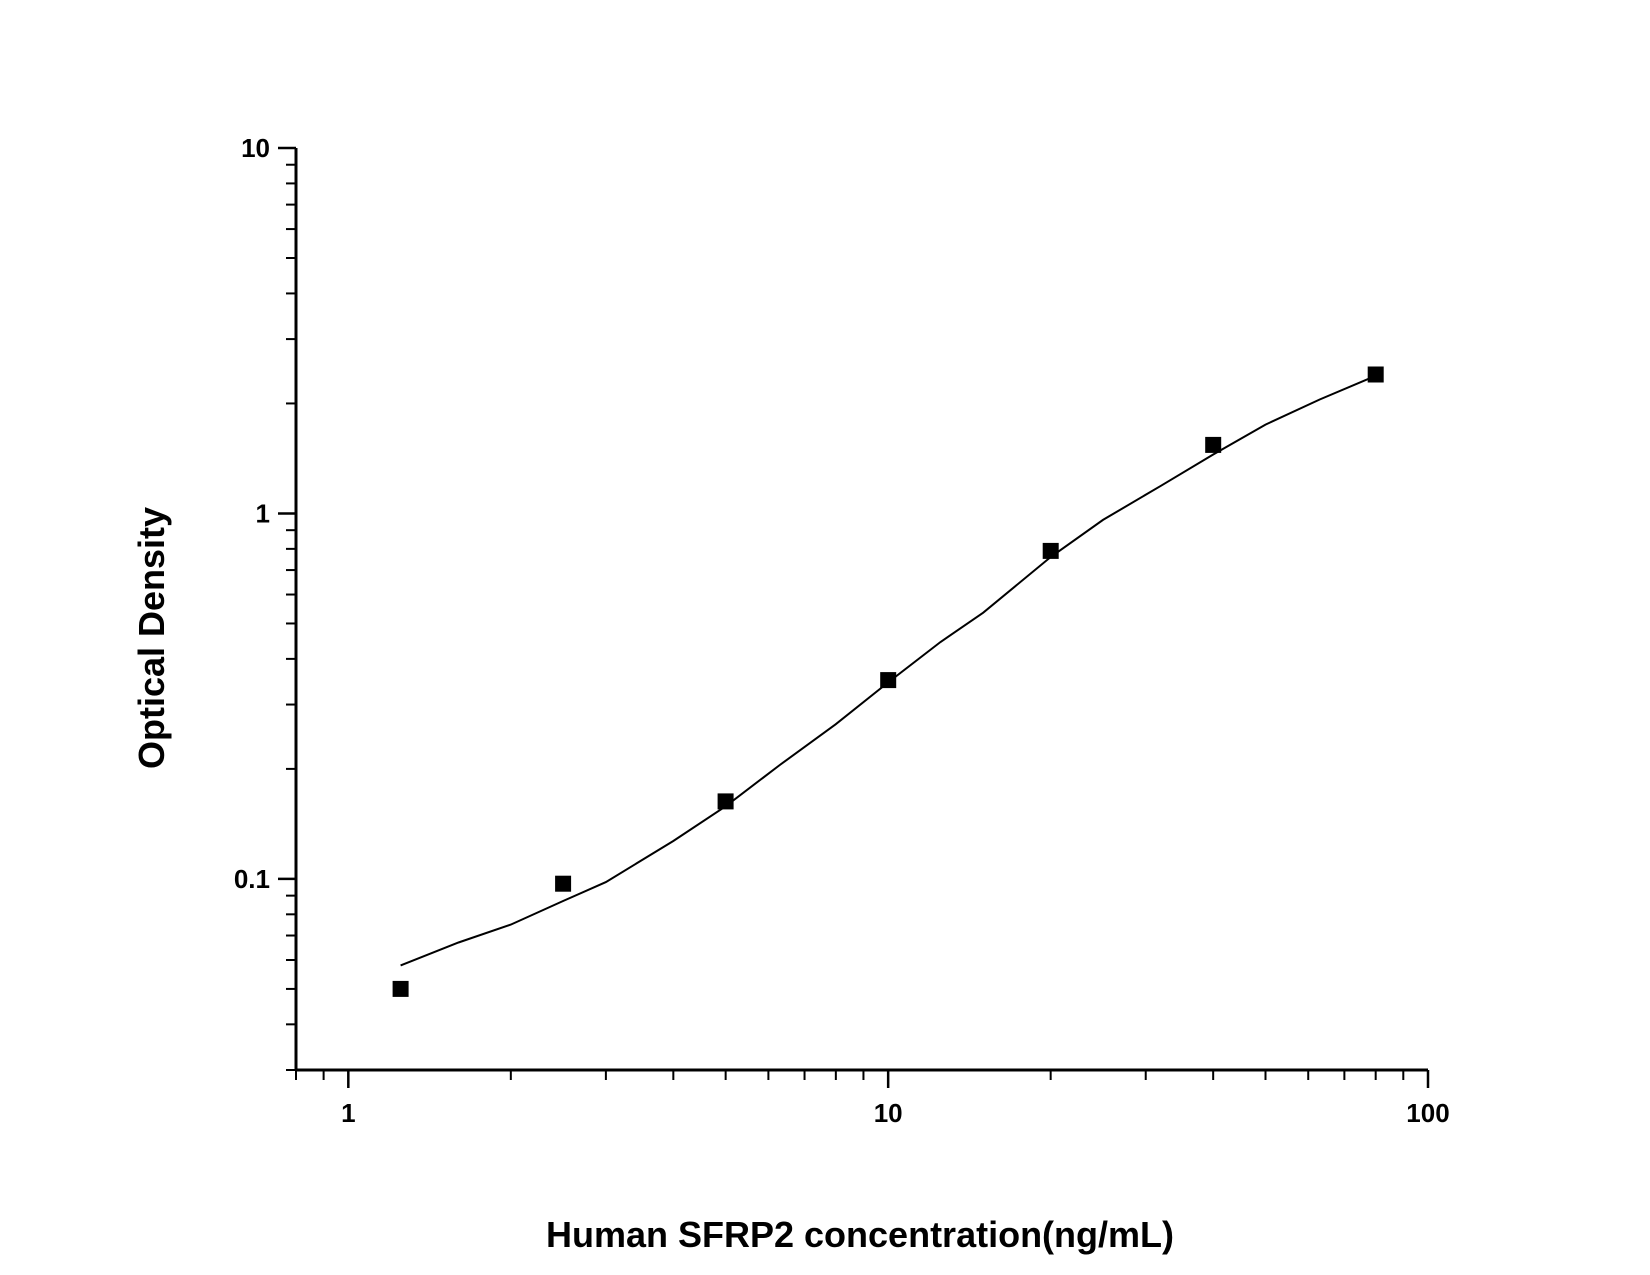 The width and height of the screenshot is (1650, 1275). Describe the element at coordinates (252, 879) in the screenshot. I see `y-tick-label: 0.1` at that location.